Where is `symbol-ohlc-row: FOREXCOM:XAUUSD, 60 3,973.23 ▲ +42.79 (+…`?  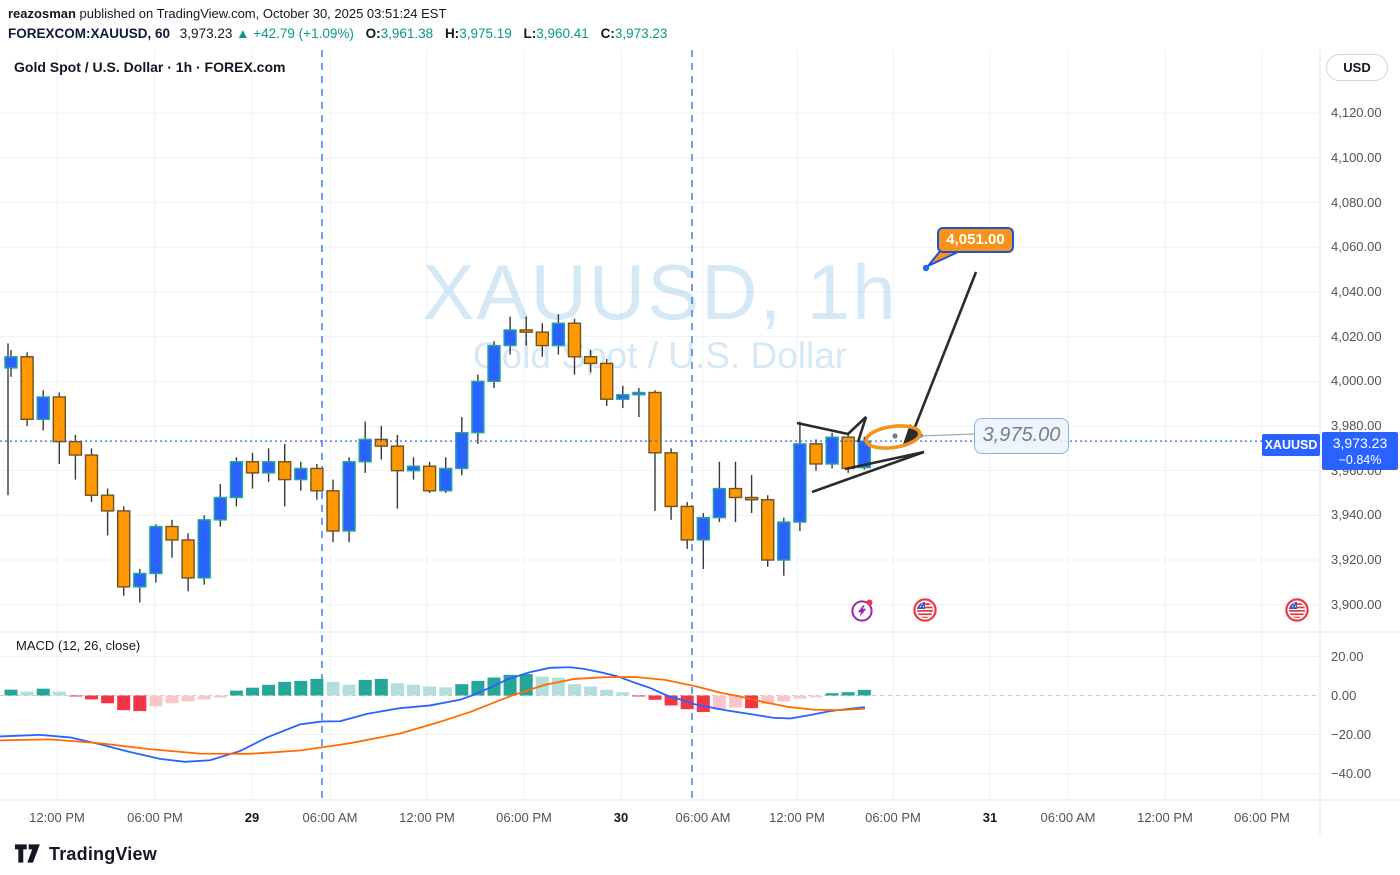
symbol-ohlc-row: FOREXCOM:XAUUSD, 60 3,973.23 ▲ +42.79 (+… is located at coordinates (337, 34).